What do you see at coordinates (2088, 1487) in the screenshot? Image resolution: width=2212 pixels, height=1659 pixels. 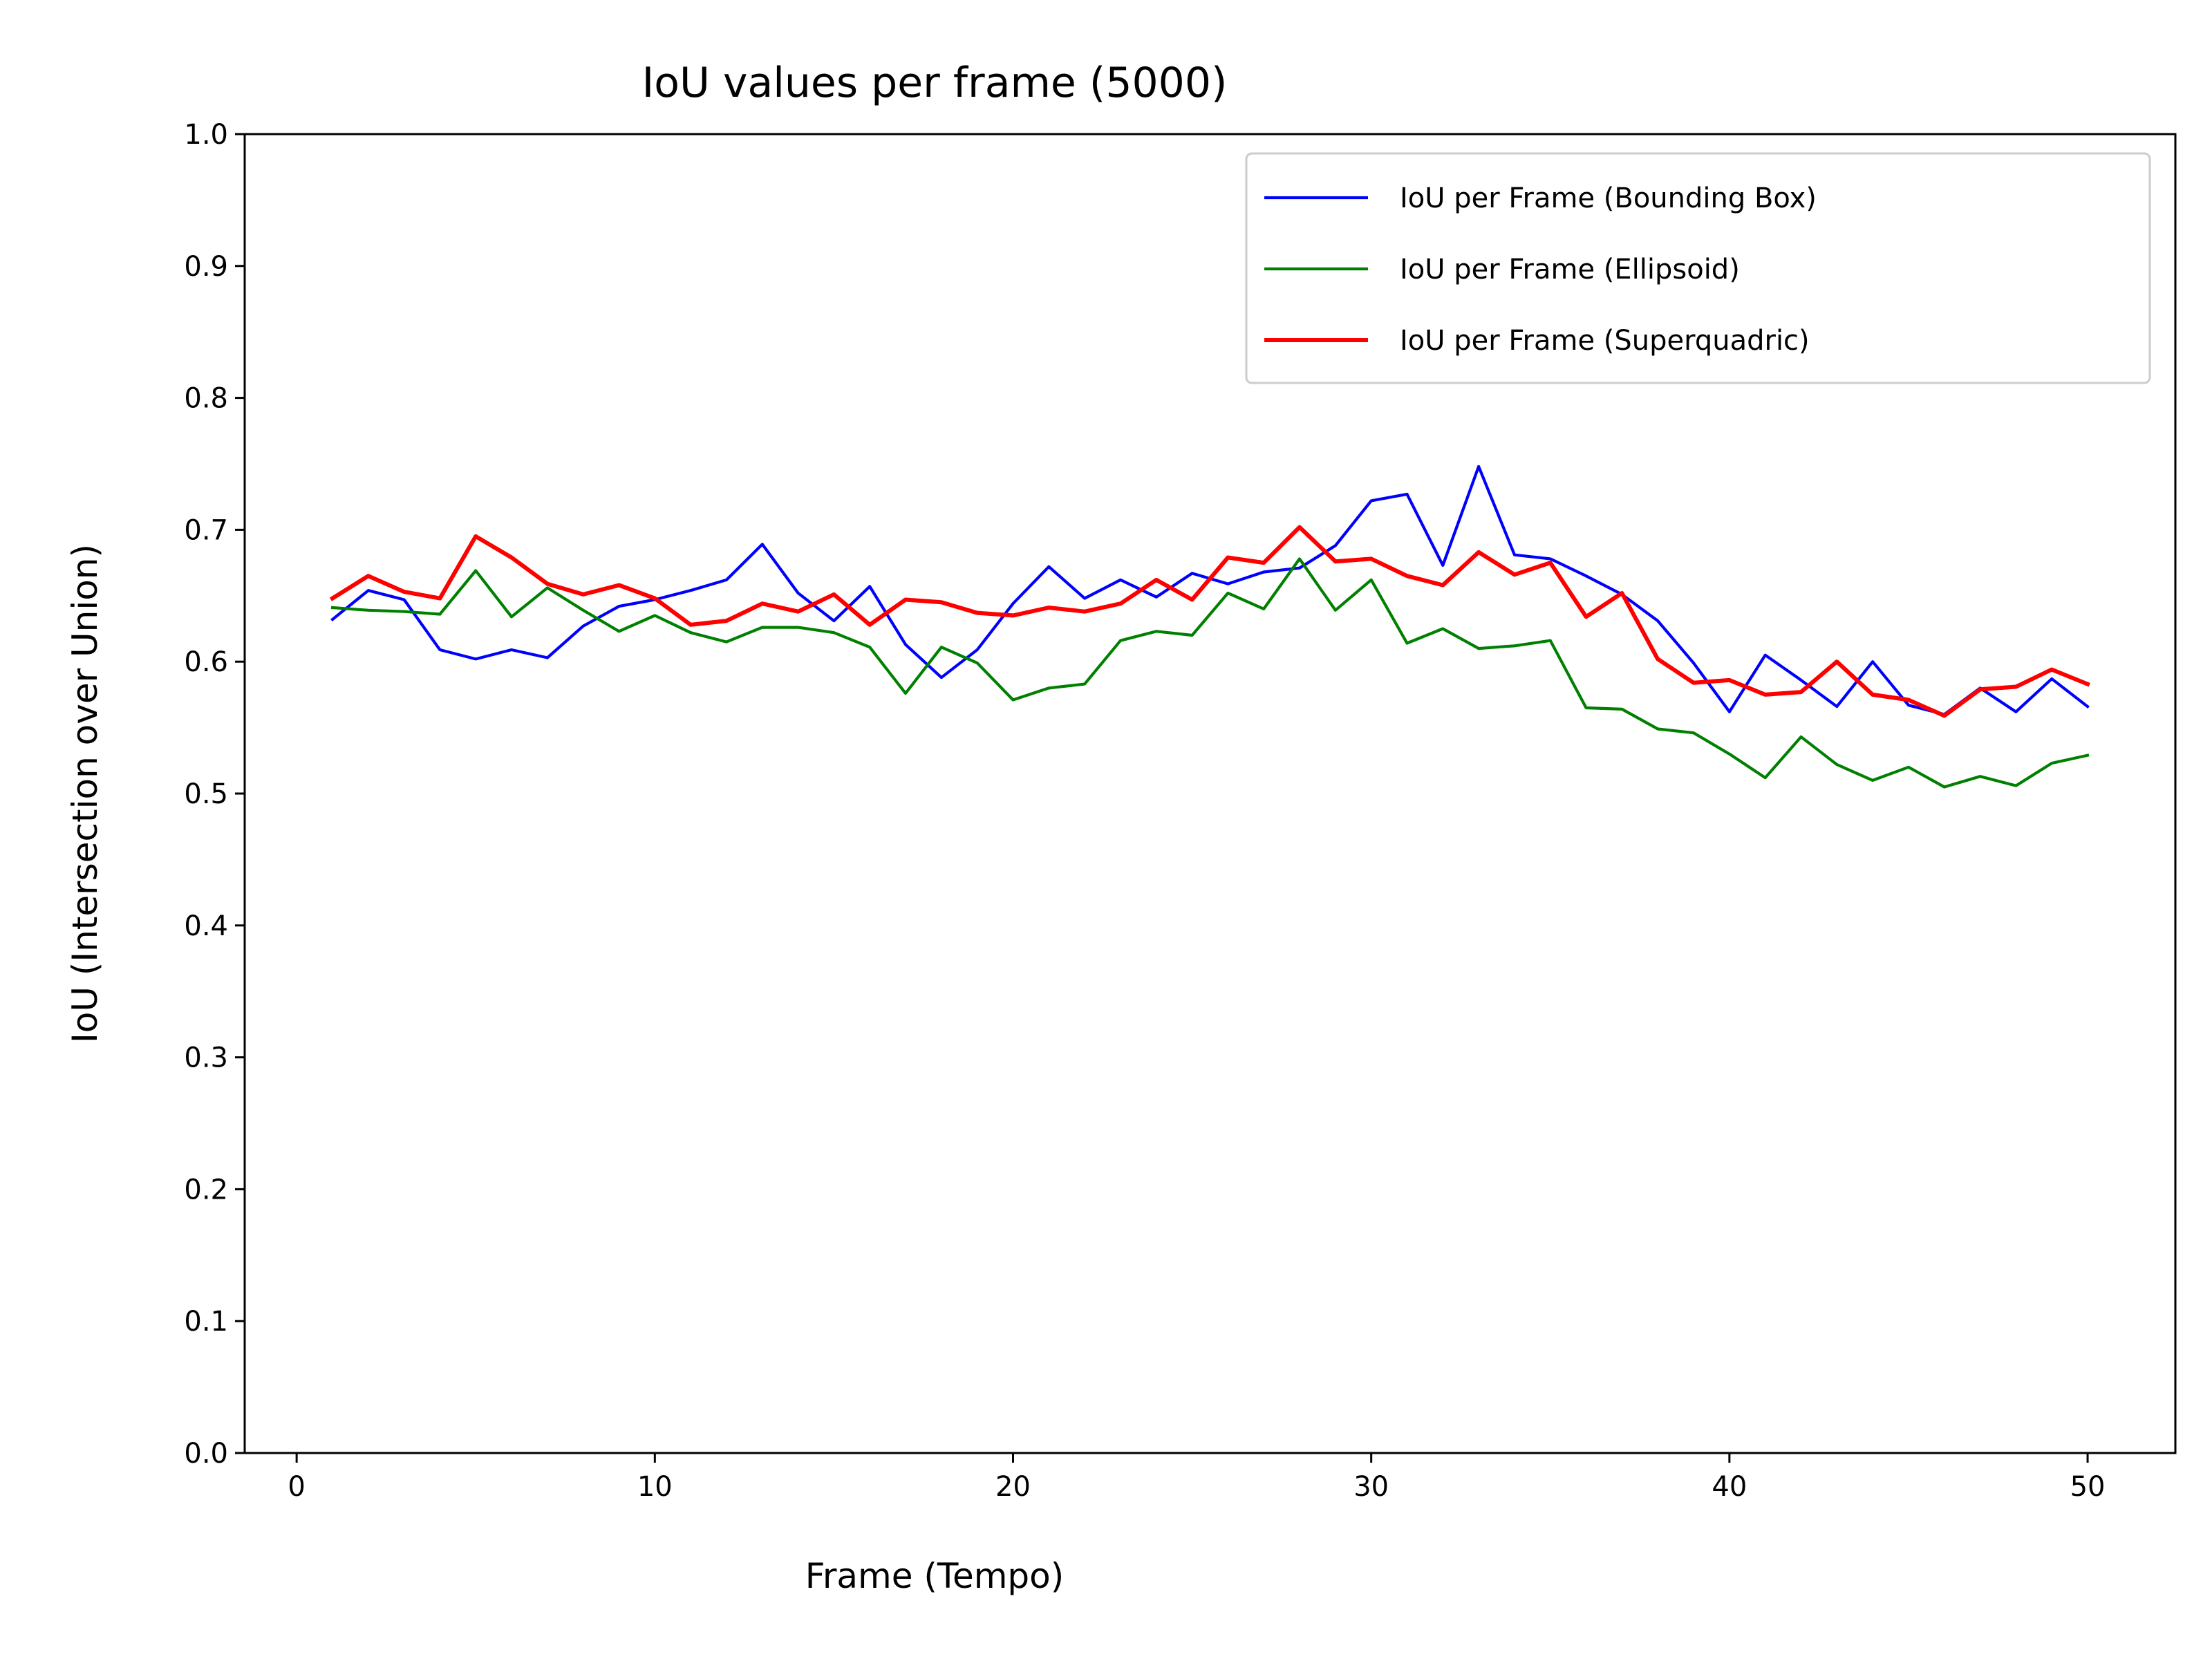 I see `x-tick-label: 50` at bounding box center [2088, 1487].